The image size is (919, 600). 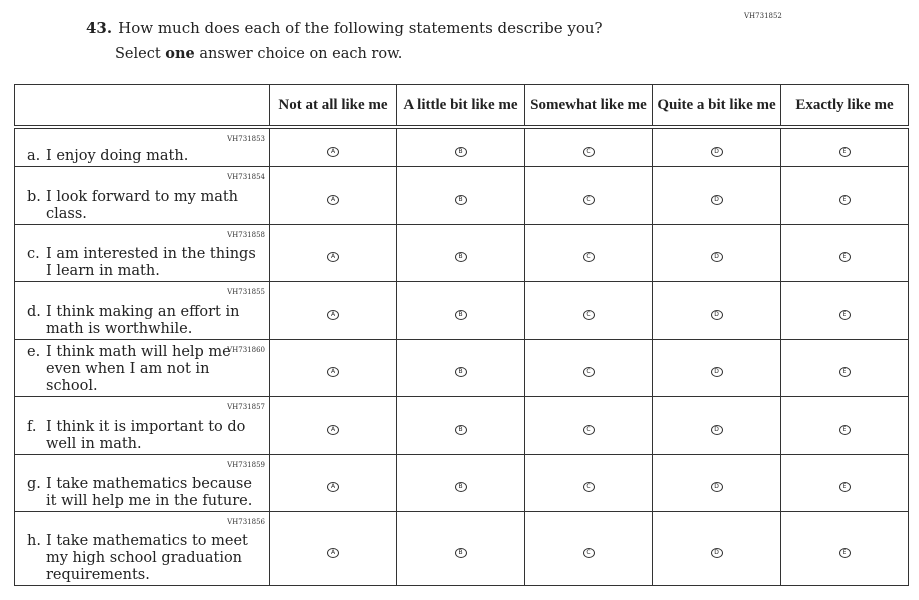 What do you see at coordinates (298, 54) in the screenshot?
I see `instruction-text: answer choice on each row.` at bounding box center [298, 54].